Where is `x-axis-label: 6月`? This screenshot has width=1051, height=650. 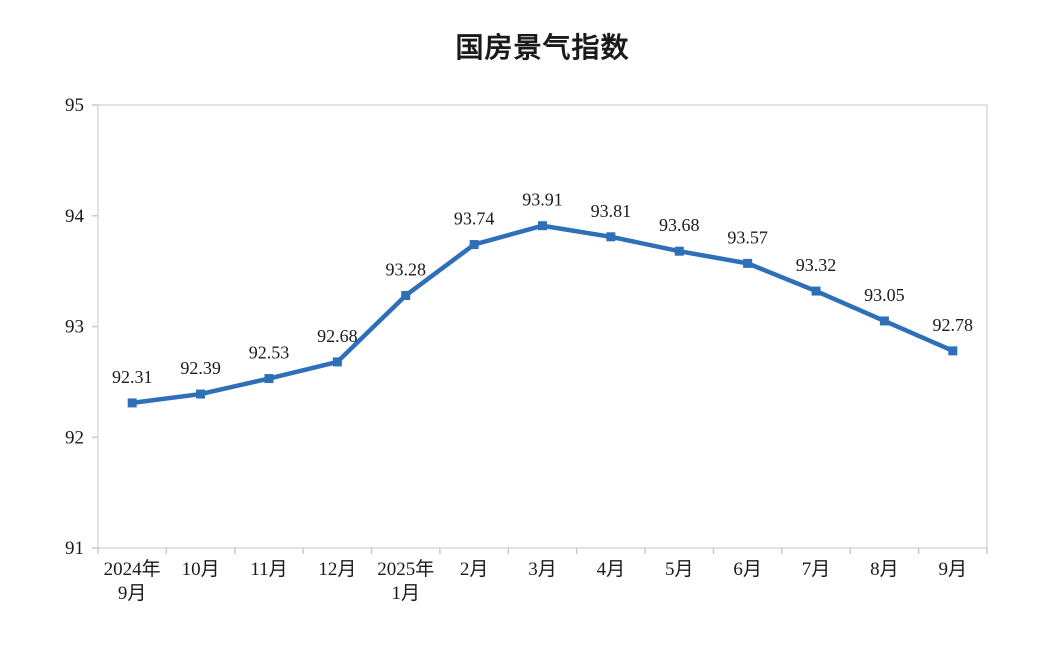
x-axis-label: 6月 is located at coordinates (747, 569).